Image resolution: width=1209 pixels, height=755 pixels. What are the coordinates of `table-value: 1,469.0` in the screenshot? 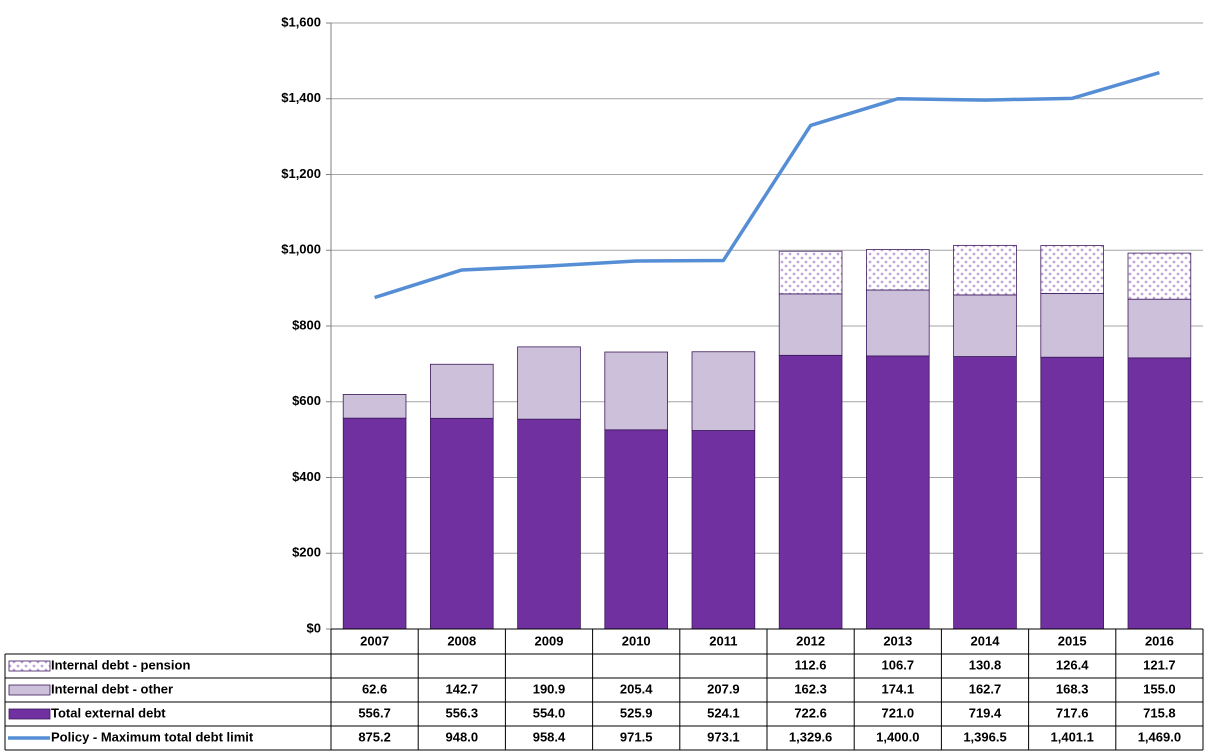 It's located at (1159, 736).